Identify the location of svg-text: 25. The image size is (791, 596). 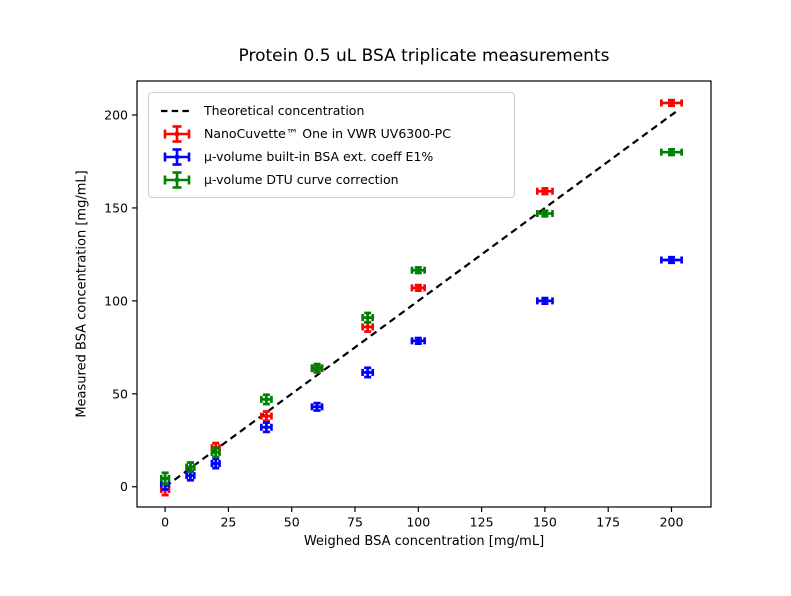
(228, 522).